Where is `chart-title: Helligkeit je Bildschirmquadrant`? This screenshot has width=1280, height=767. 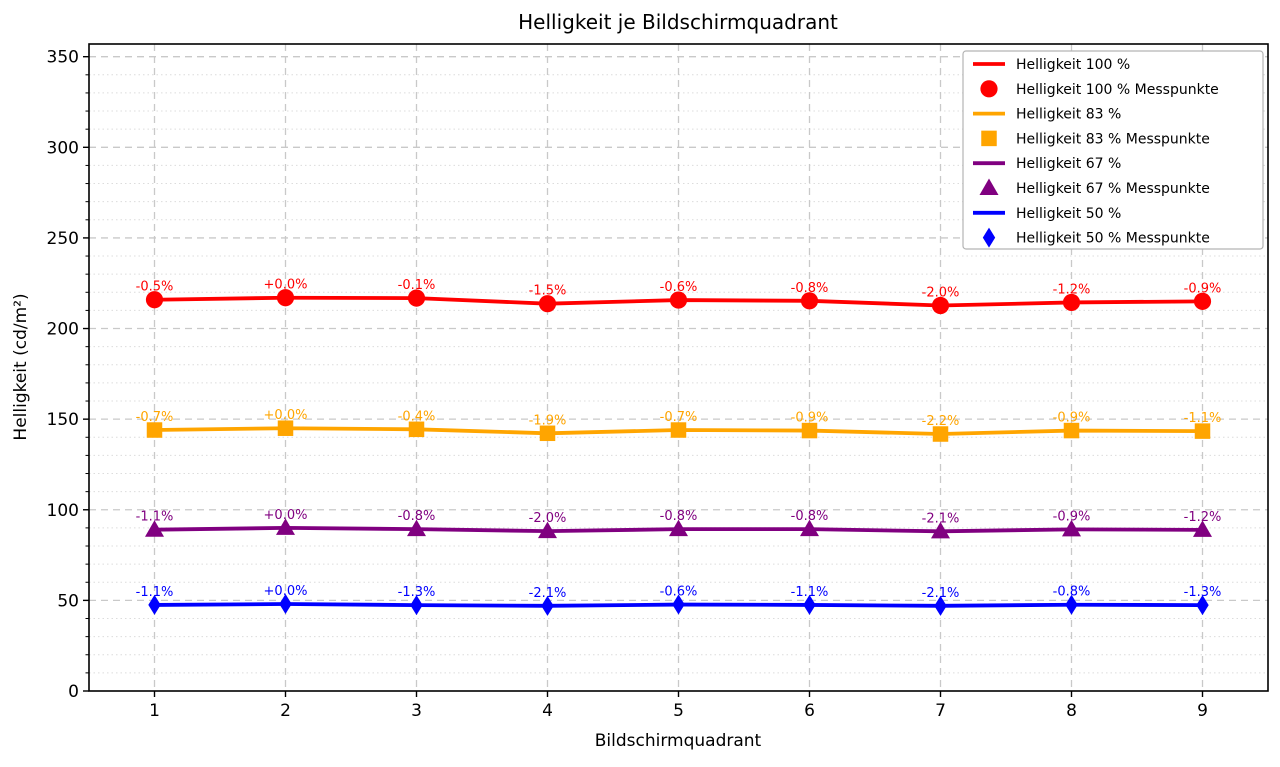 chart-title: Helligkeit je Bildschirmquadrant is located at coordinates (678, 22).